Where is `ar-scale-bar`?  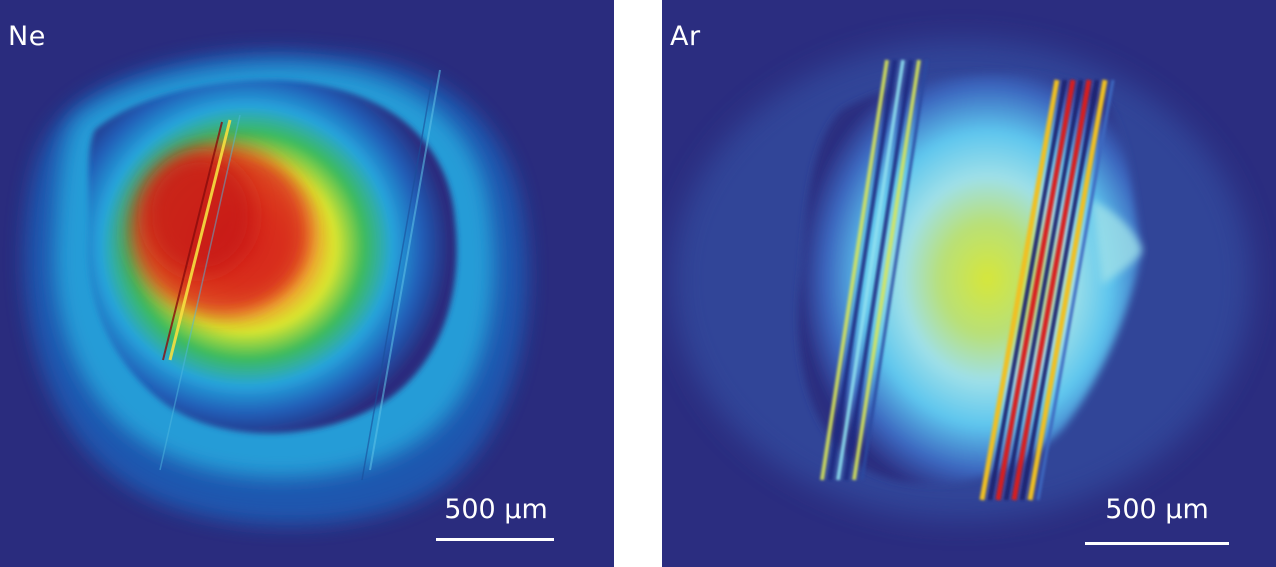 ar-scale-bar is located at coordinates (1157, 543).